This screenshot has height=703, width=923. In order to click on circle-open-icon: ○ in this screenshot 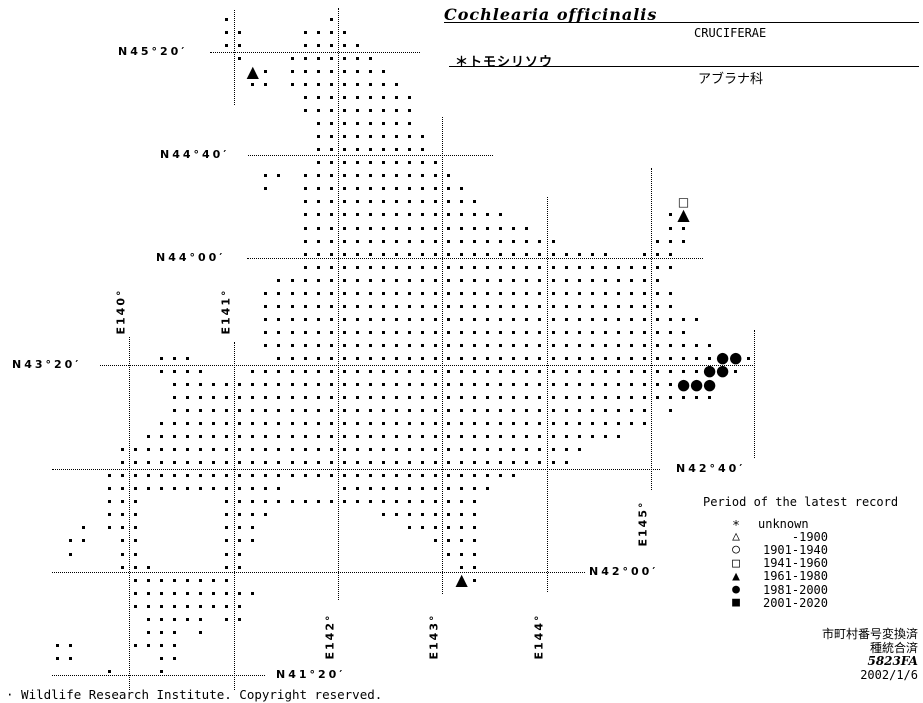, I will do `click(736, 550)`.